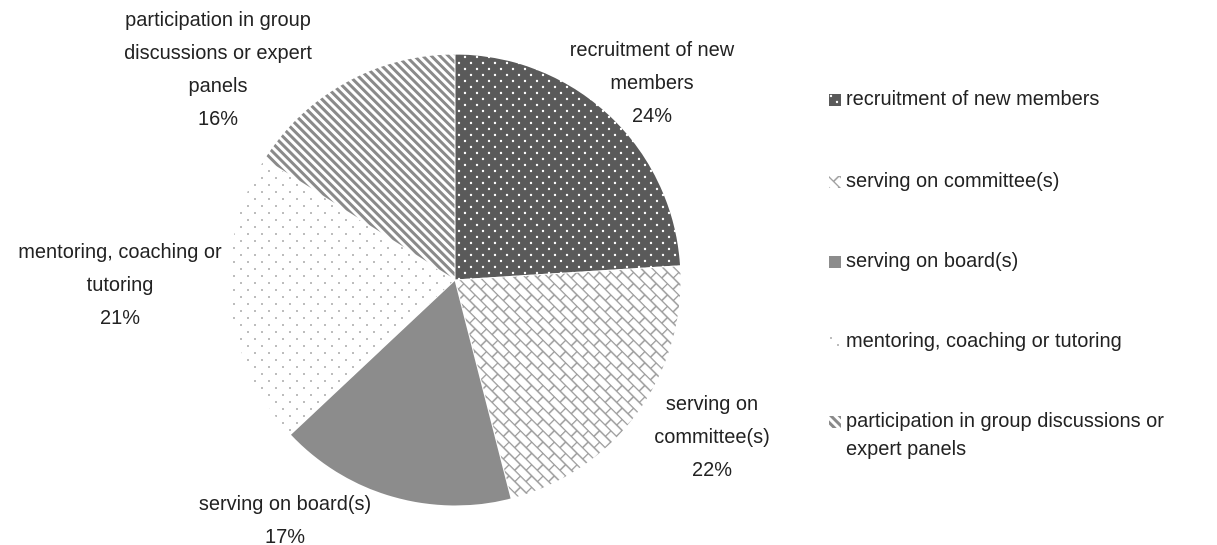  I want to click on legend-entry: serving on committee(s), so click(1018, 181).